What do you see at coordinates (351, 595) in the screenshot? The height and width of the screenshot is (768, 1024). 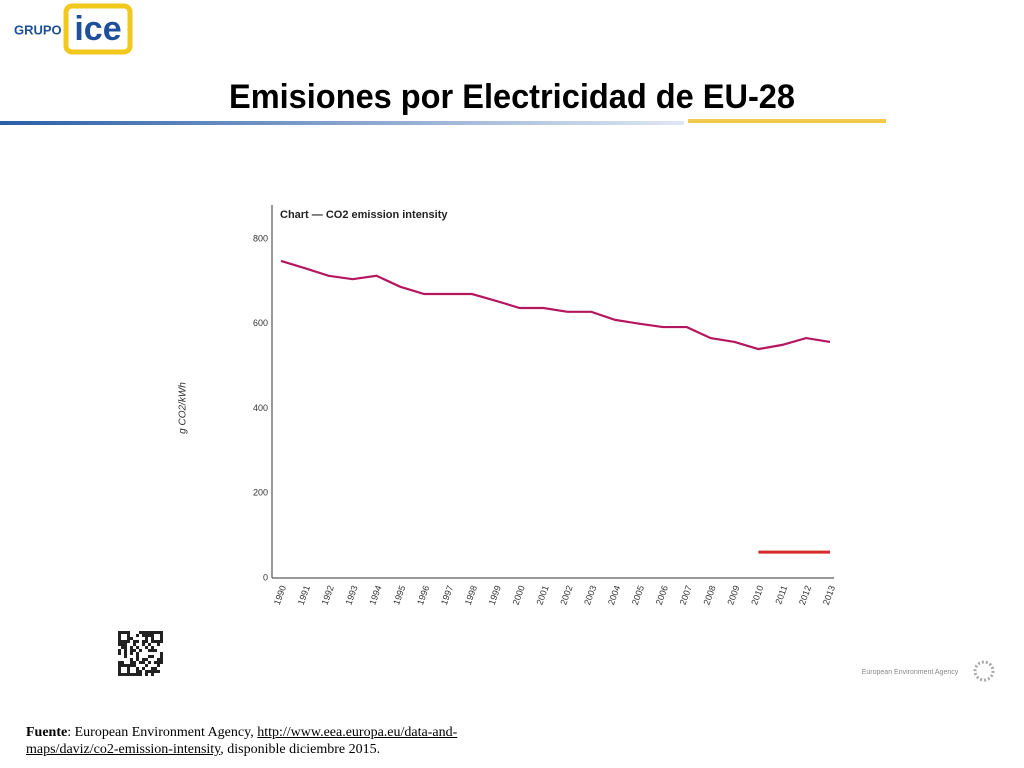 I see `x-tick-label: 1993` at bounding box center [351, 595].